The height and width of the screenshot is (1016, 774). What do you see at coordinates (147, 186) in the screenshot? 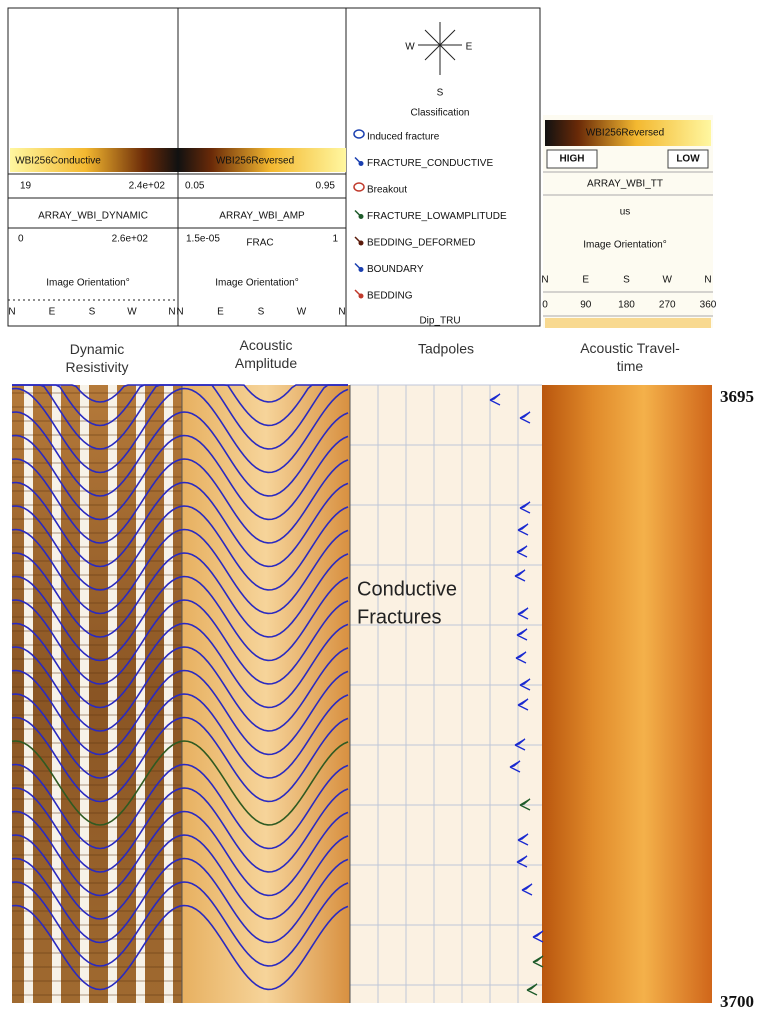
I see `scale-max: 2.4e+02` at bounding box center [147, 186].